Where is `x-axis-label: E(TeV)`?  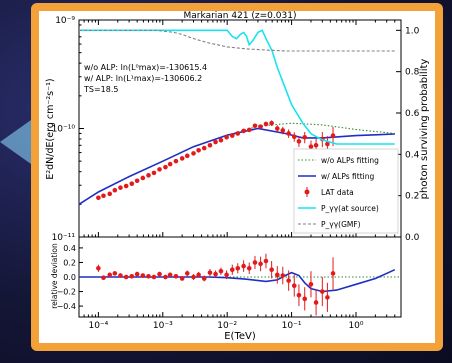
x-axis-label: E(TeV) is located at coordinates (240, 336).